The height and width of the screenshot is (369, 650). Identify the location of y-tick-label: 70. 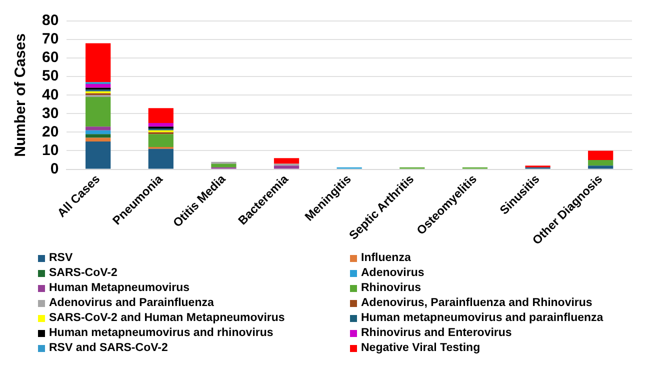
(50, 39).